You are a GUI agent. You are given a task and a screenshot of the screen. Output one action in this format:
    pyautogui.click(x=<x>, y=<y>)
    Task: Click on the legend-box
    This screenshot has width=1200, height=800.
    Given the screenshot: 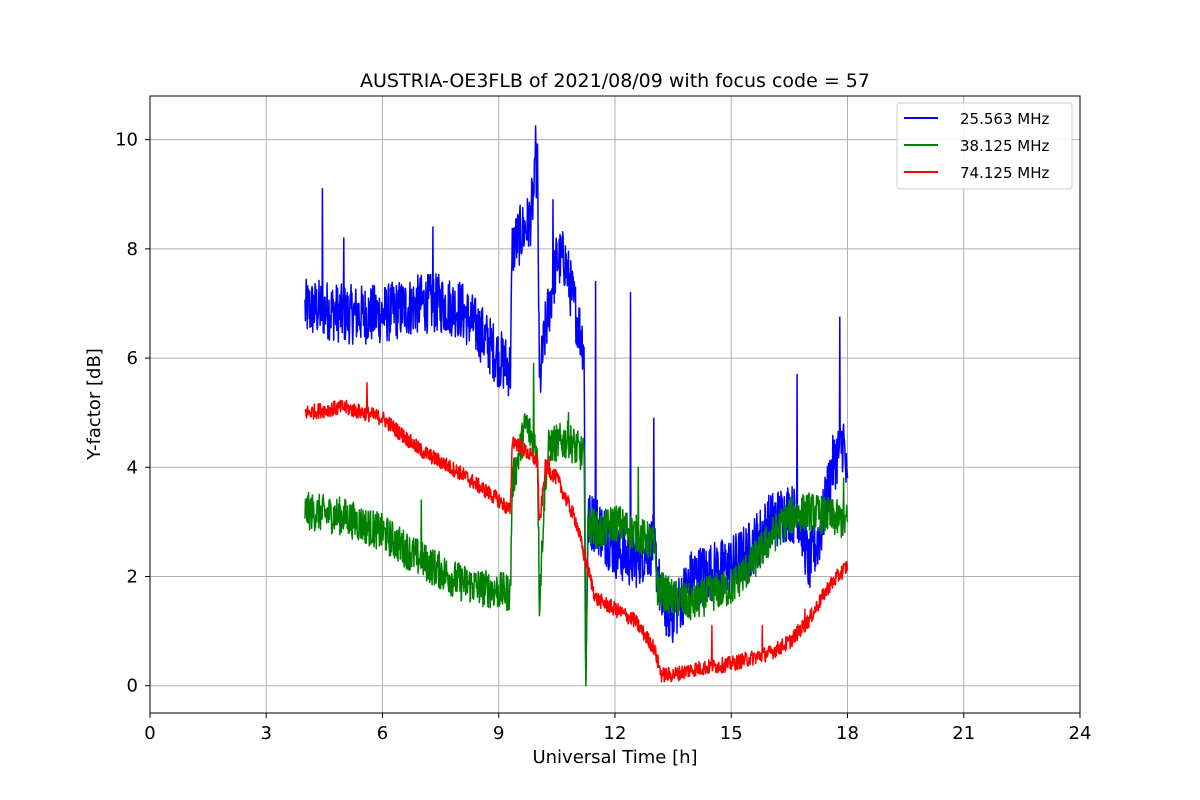 What is the action you would take?
    pyautogui.click(x=984, y=146)
    